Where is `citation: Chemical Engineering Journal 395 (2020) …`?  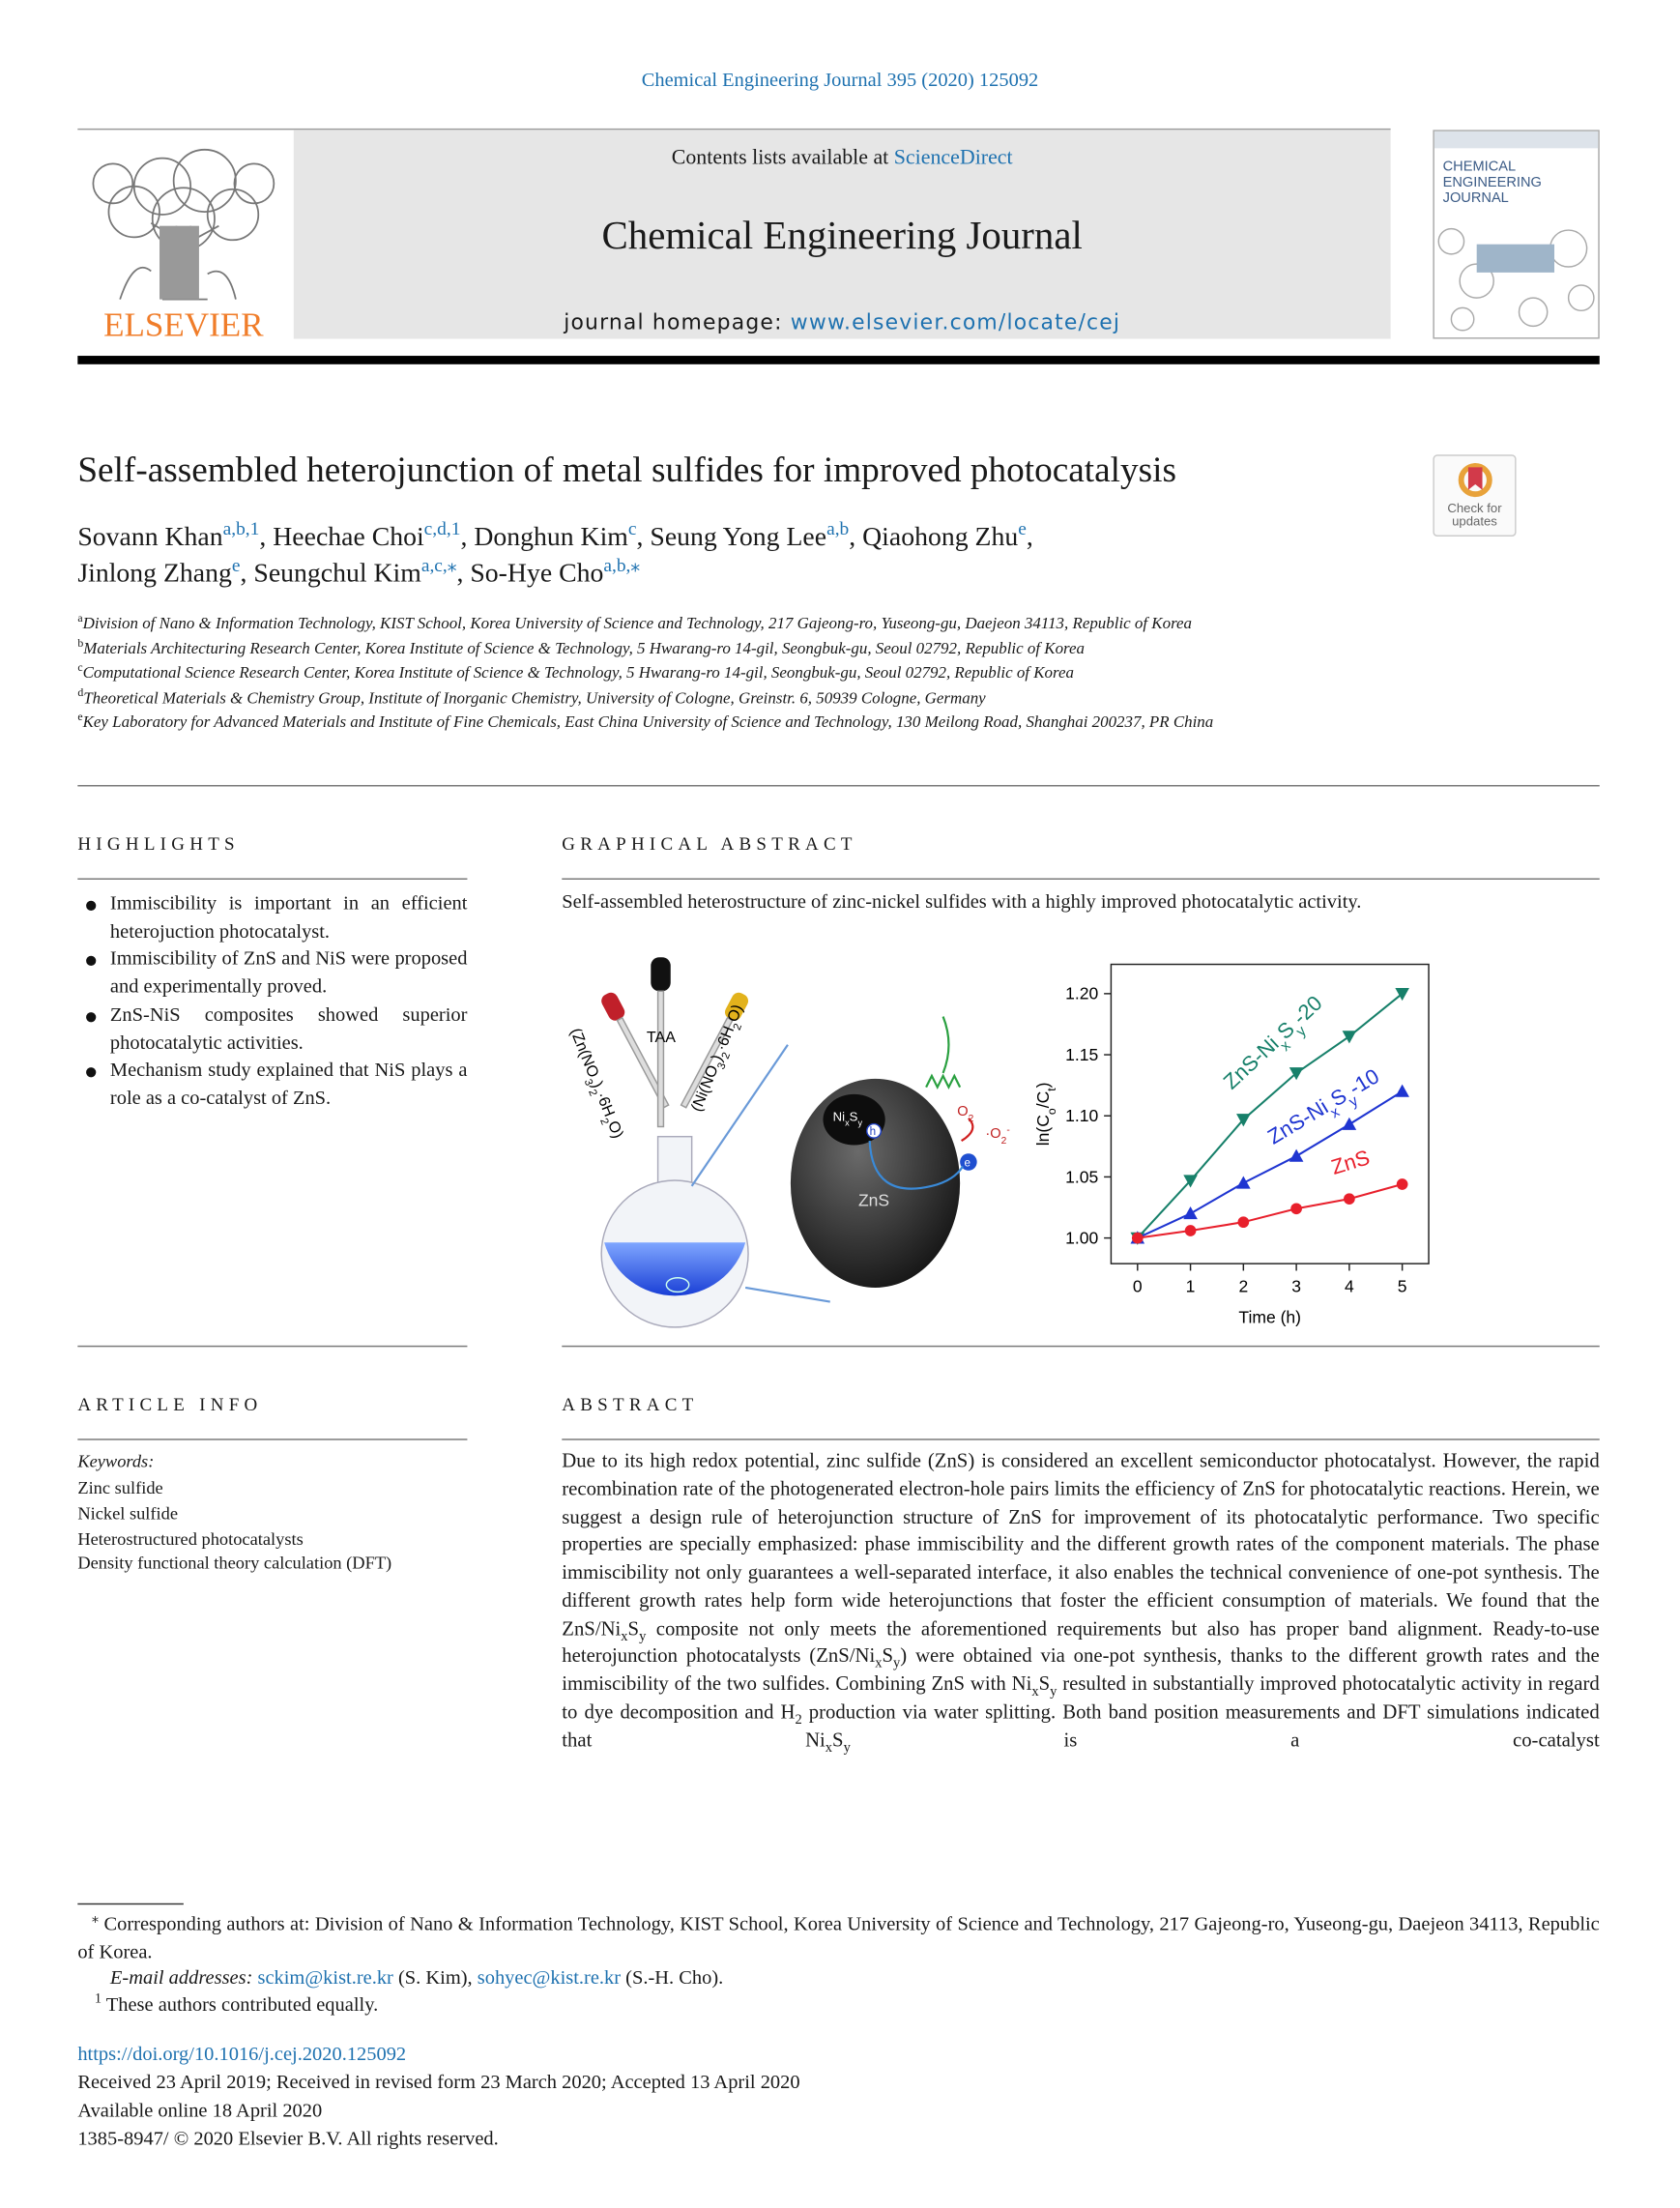
citation: Chemical Engineering Journal 395 (2020) … is located at coordinates (840, 81).